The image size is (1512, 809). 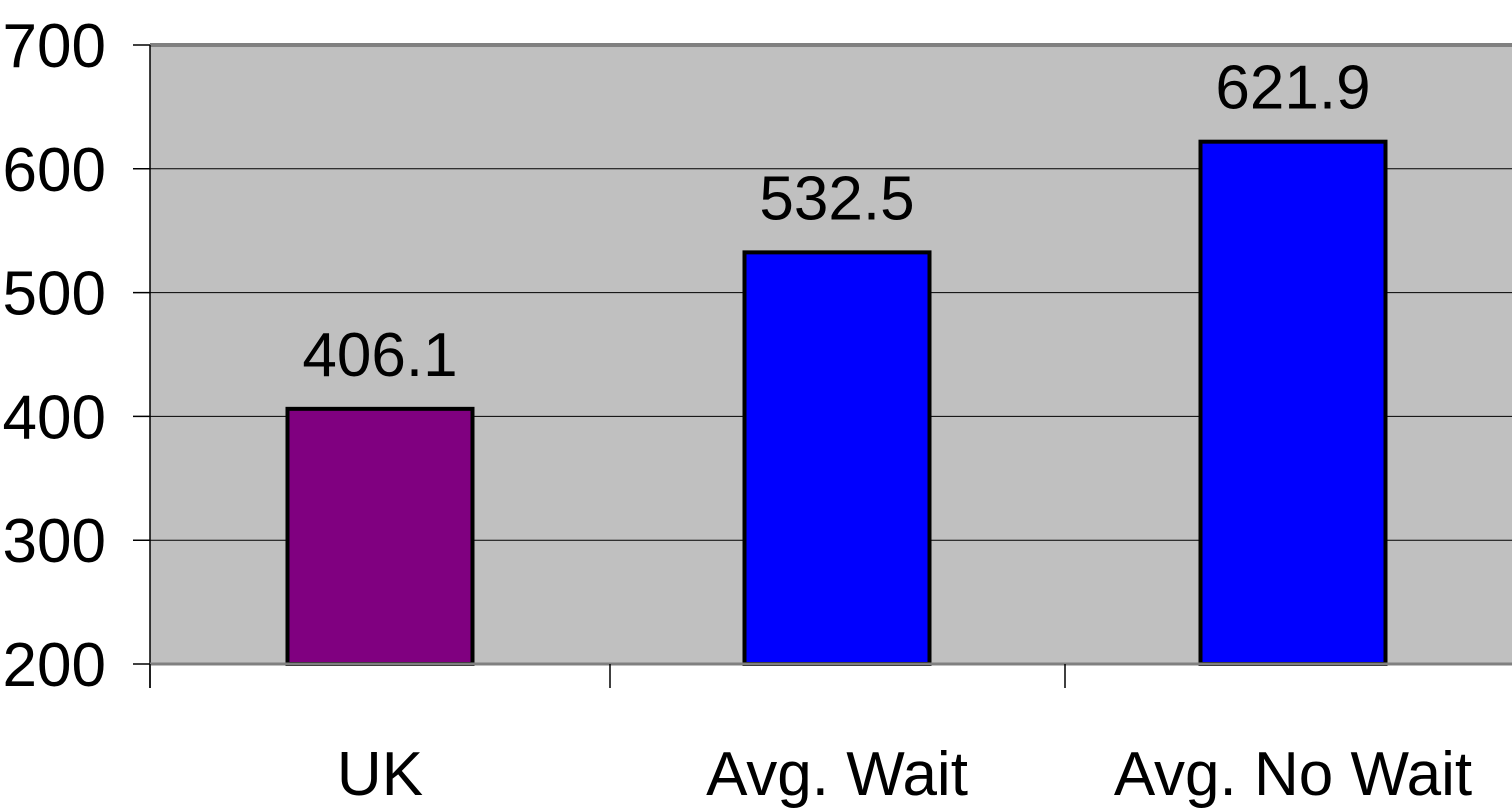 What do you see at coordinates (836, 198) in the screenshot?
I see `data-label: 532.5` at bounding box center [836, 198].